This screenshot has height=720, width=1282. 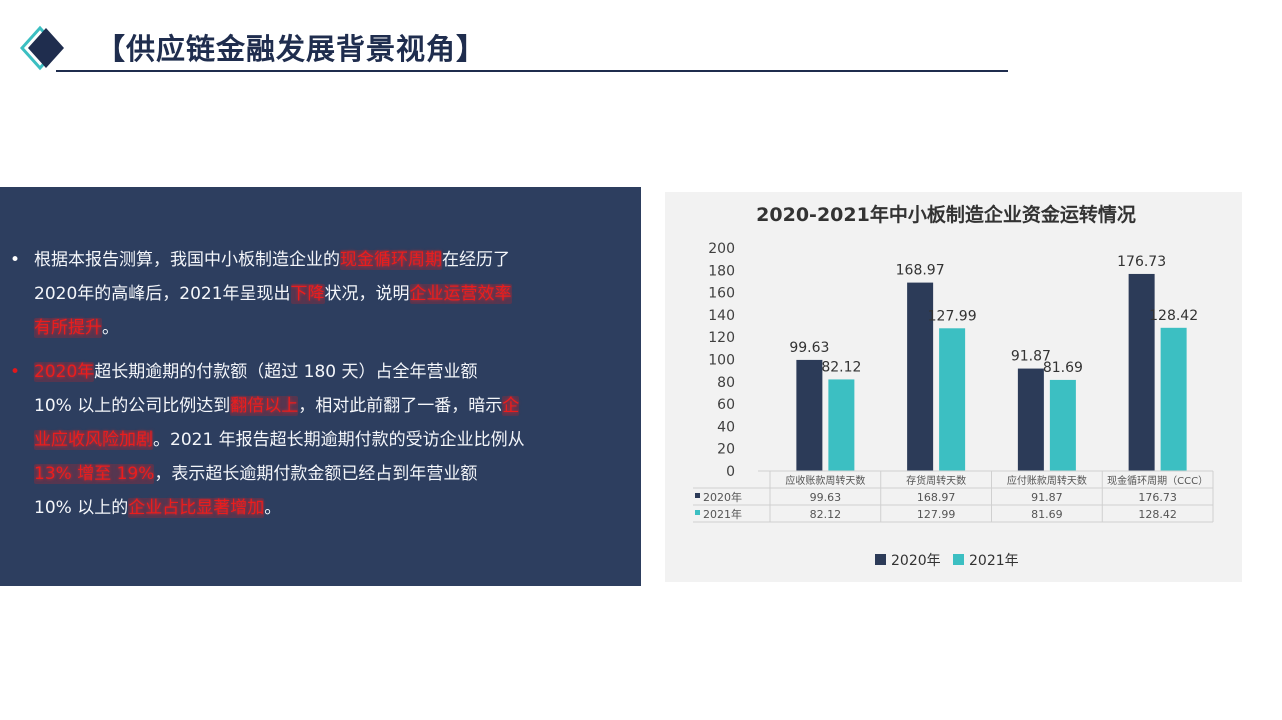 What do you see at coordinates (936, 497) in the screenshot?
I see `table-cell: 168.97` at bounding box center [936, 497].